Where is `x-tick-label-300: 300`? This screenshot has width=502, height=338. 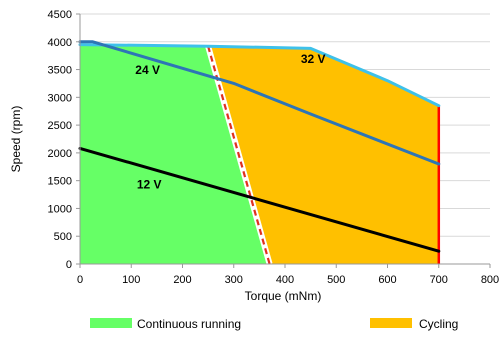 x-tick-label-300: 300 is located at coordinates (234, 280).